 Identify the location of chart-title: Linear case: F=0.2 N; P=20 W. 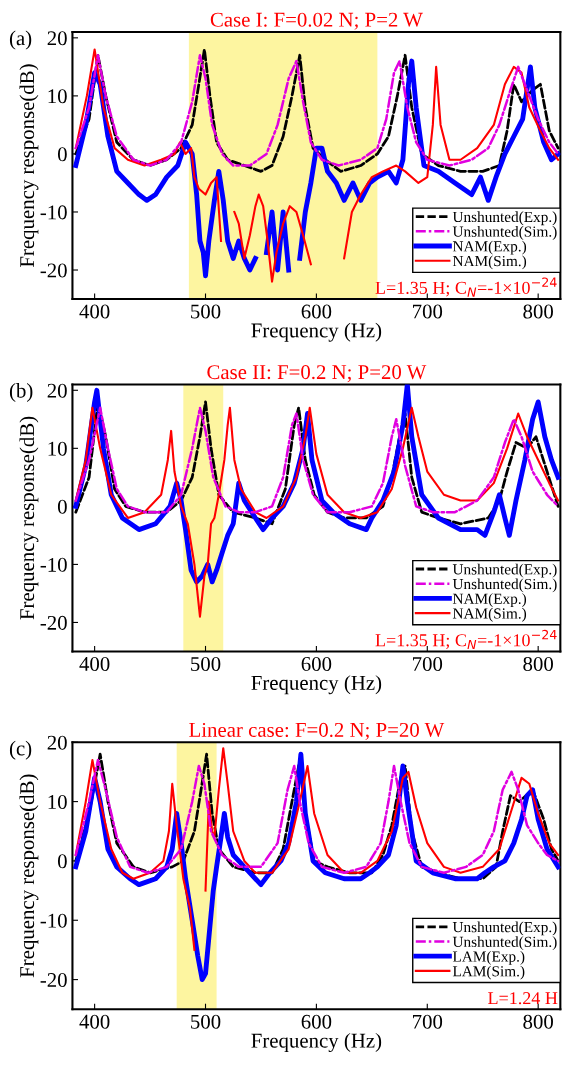
(317, 731).